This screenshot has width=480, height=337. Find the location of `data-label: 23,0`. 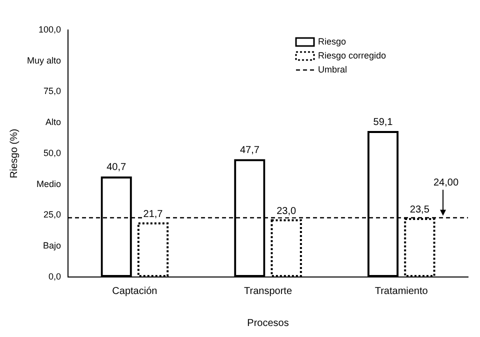

data-label: 23,0 is located at coordinates (286, 211).